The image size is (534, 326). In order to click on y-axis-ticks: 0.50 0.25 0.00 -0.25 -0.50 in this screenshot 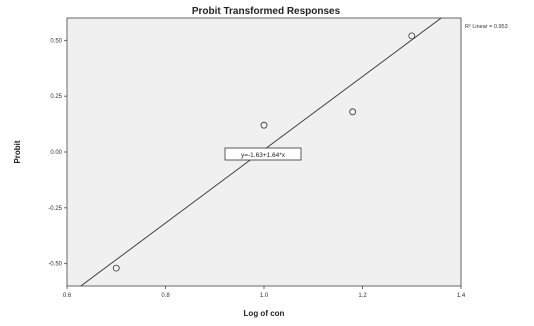, I will do `click(57, 153)`.